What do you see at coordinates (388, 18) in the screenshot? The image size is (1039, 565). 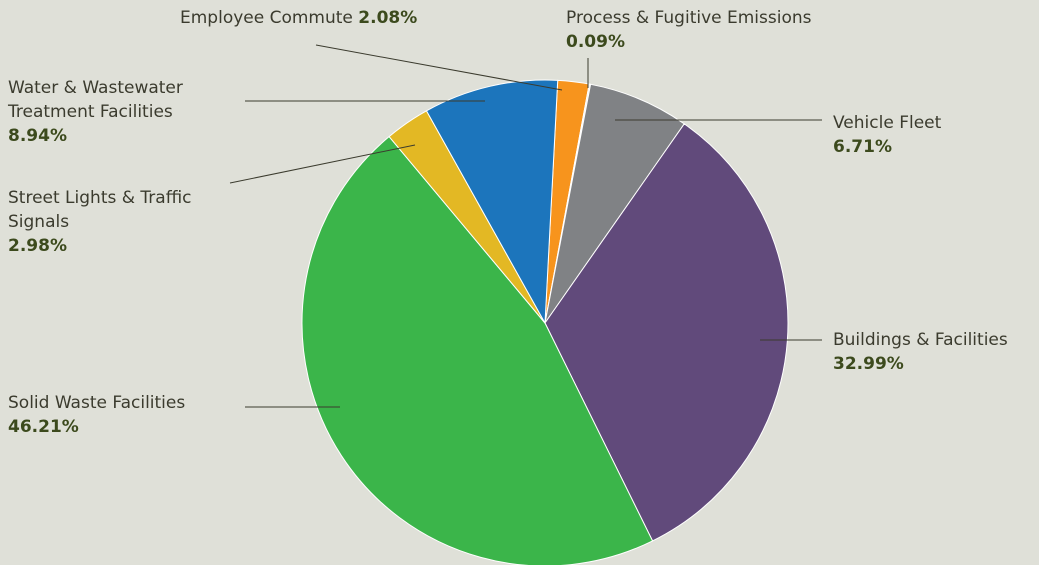 I see `value-label: 2.08%` at bounding box center [388, 18].